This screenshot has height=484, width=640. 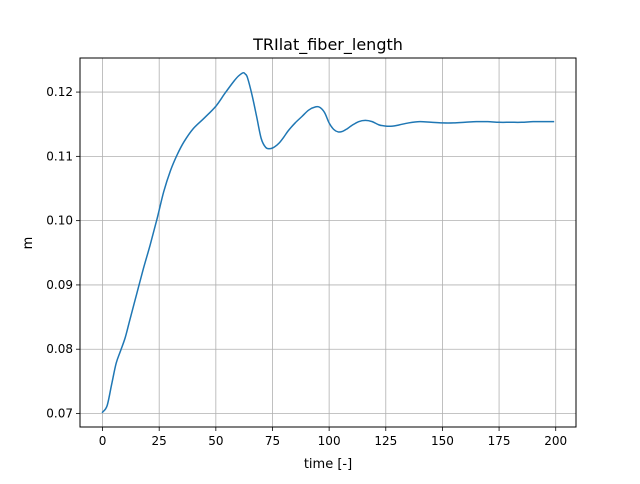 What do you see at coordinates (63, 253) in the screenshot?
I see `y-axis: 0.07 0.08 0.09 0.10 0.11 0.12` at bounding box center [63, 253].